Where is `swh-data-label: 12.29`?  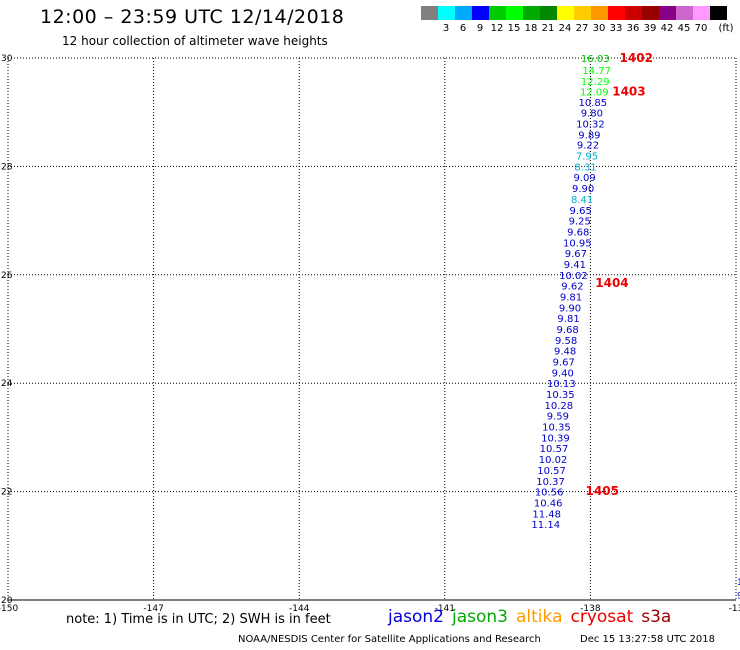
swh-data-label: 12.29 is located at coordinates (595, 82).